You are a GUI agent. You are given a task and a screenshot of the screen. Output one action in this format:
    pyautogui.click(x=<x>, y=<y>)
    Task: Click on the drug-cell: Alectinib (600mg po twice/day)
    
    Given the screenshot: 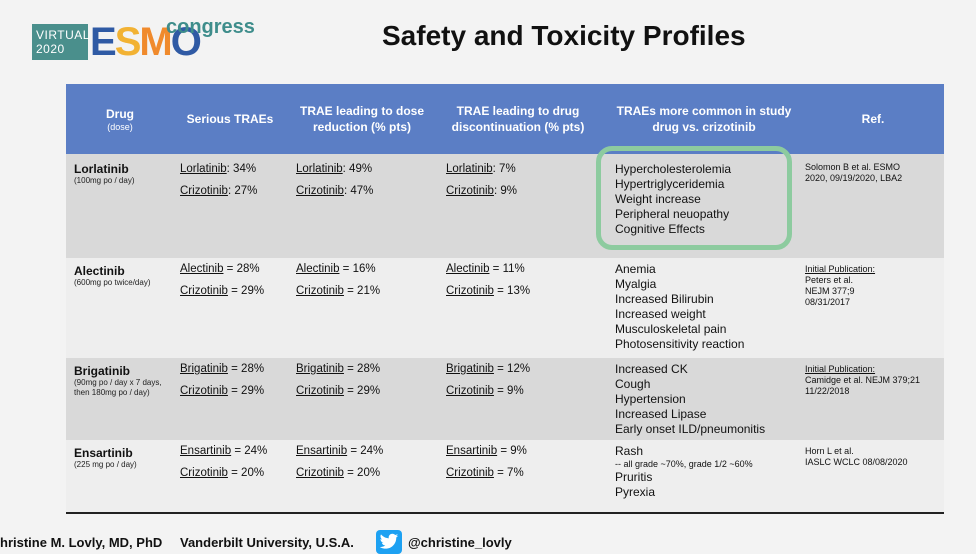 What is the action you would take?
    pyautogui.click(x=112, y=275)
    